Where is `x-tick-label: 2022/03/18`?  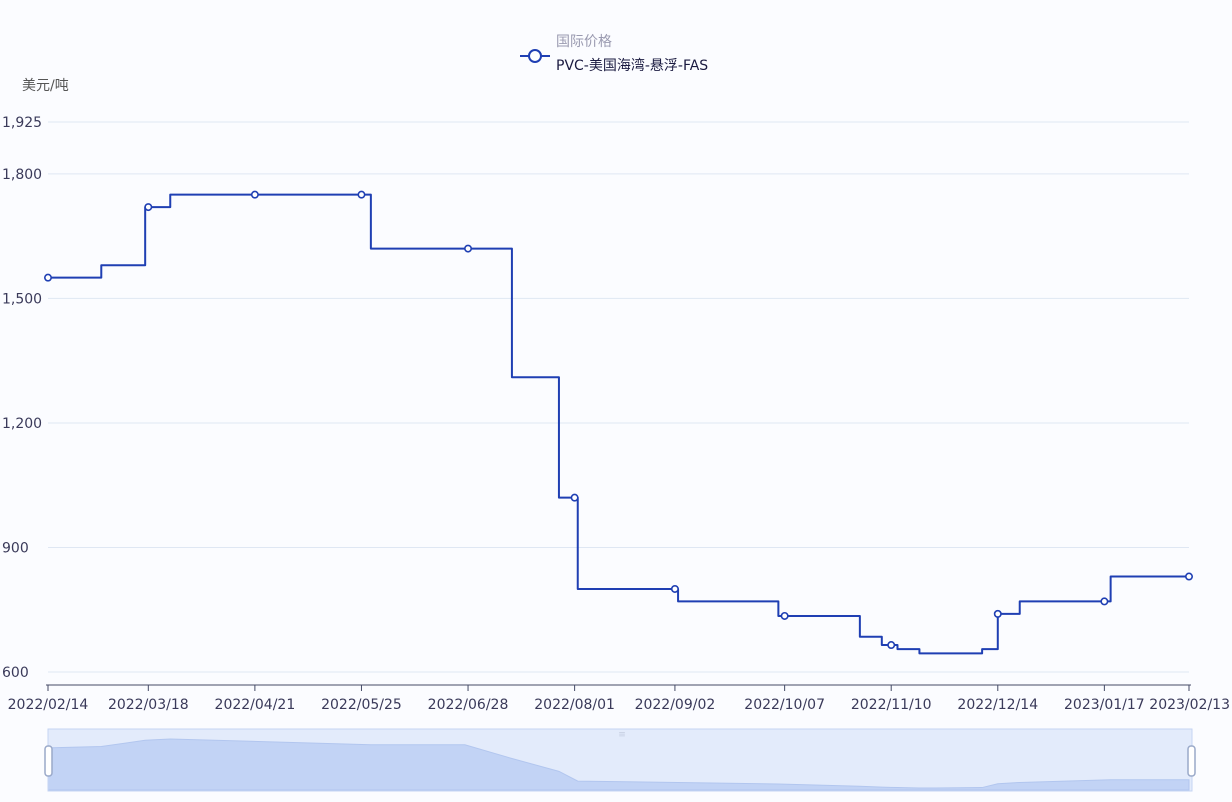 x-tick-label: 2022/03/18 is located at coordinates (148, 705).